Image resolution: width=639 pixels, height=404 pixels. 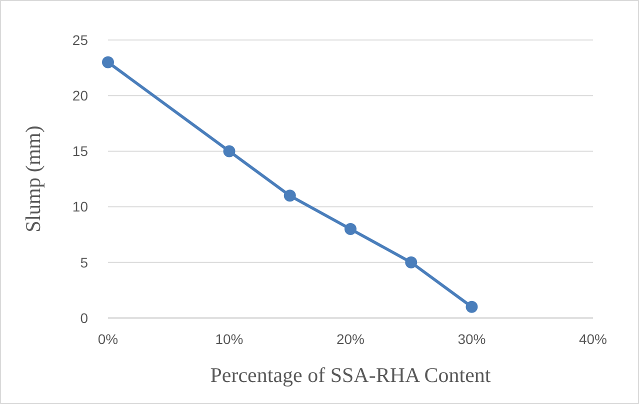 What do you see at coordinates (80, 40) in the screenshot?
I see `y-tick-label: 25` at bounding box center [80, 40].